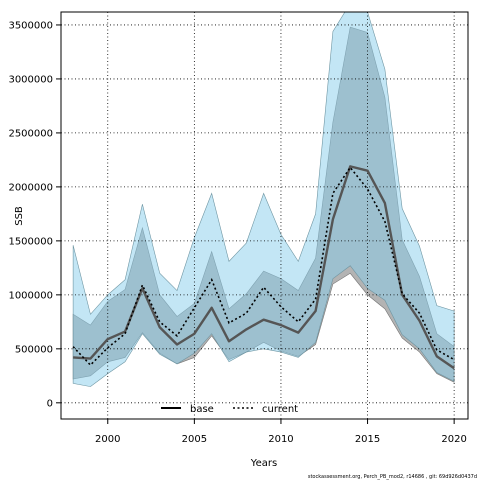 Image resolution: width=480 pixels, height=480 pixels. What do you see at coordinates (280, 409) in the screenshot?
I see `legend-label-current: current` at bounding box center [280, 409].